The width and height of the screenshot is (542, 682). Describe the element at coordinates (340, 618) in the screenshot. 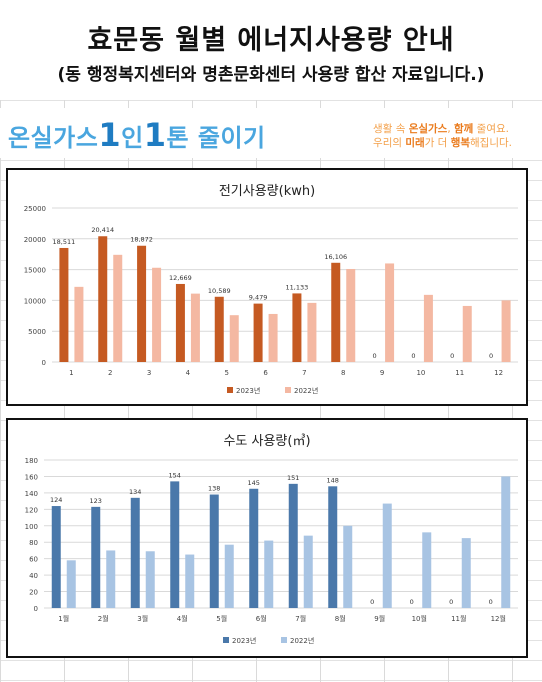

I see `x-tick-label: 8월` at that location.